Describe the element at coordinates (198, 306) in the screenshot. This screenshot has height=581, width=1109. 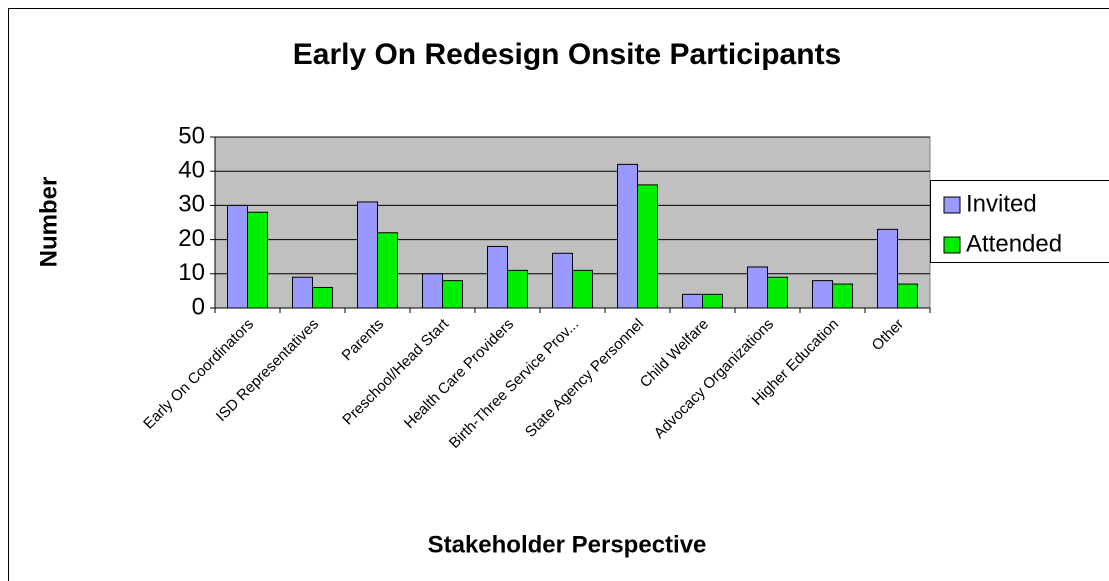
I see `y-tick-label: 0` at that location.